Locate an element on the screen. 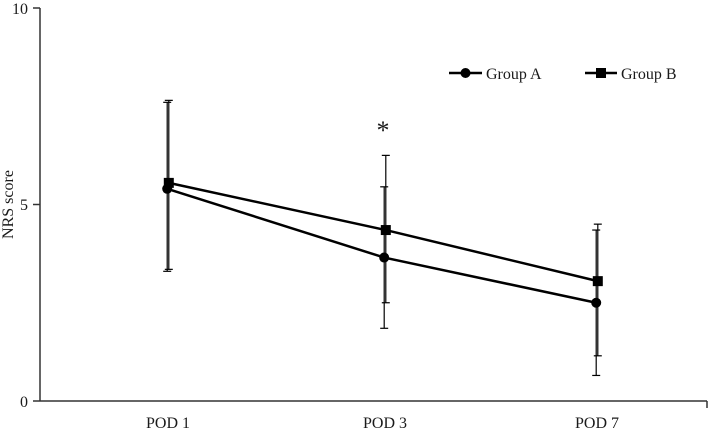  legend-item-group-b: Group B is located at coordinates (631, 74).